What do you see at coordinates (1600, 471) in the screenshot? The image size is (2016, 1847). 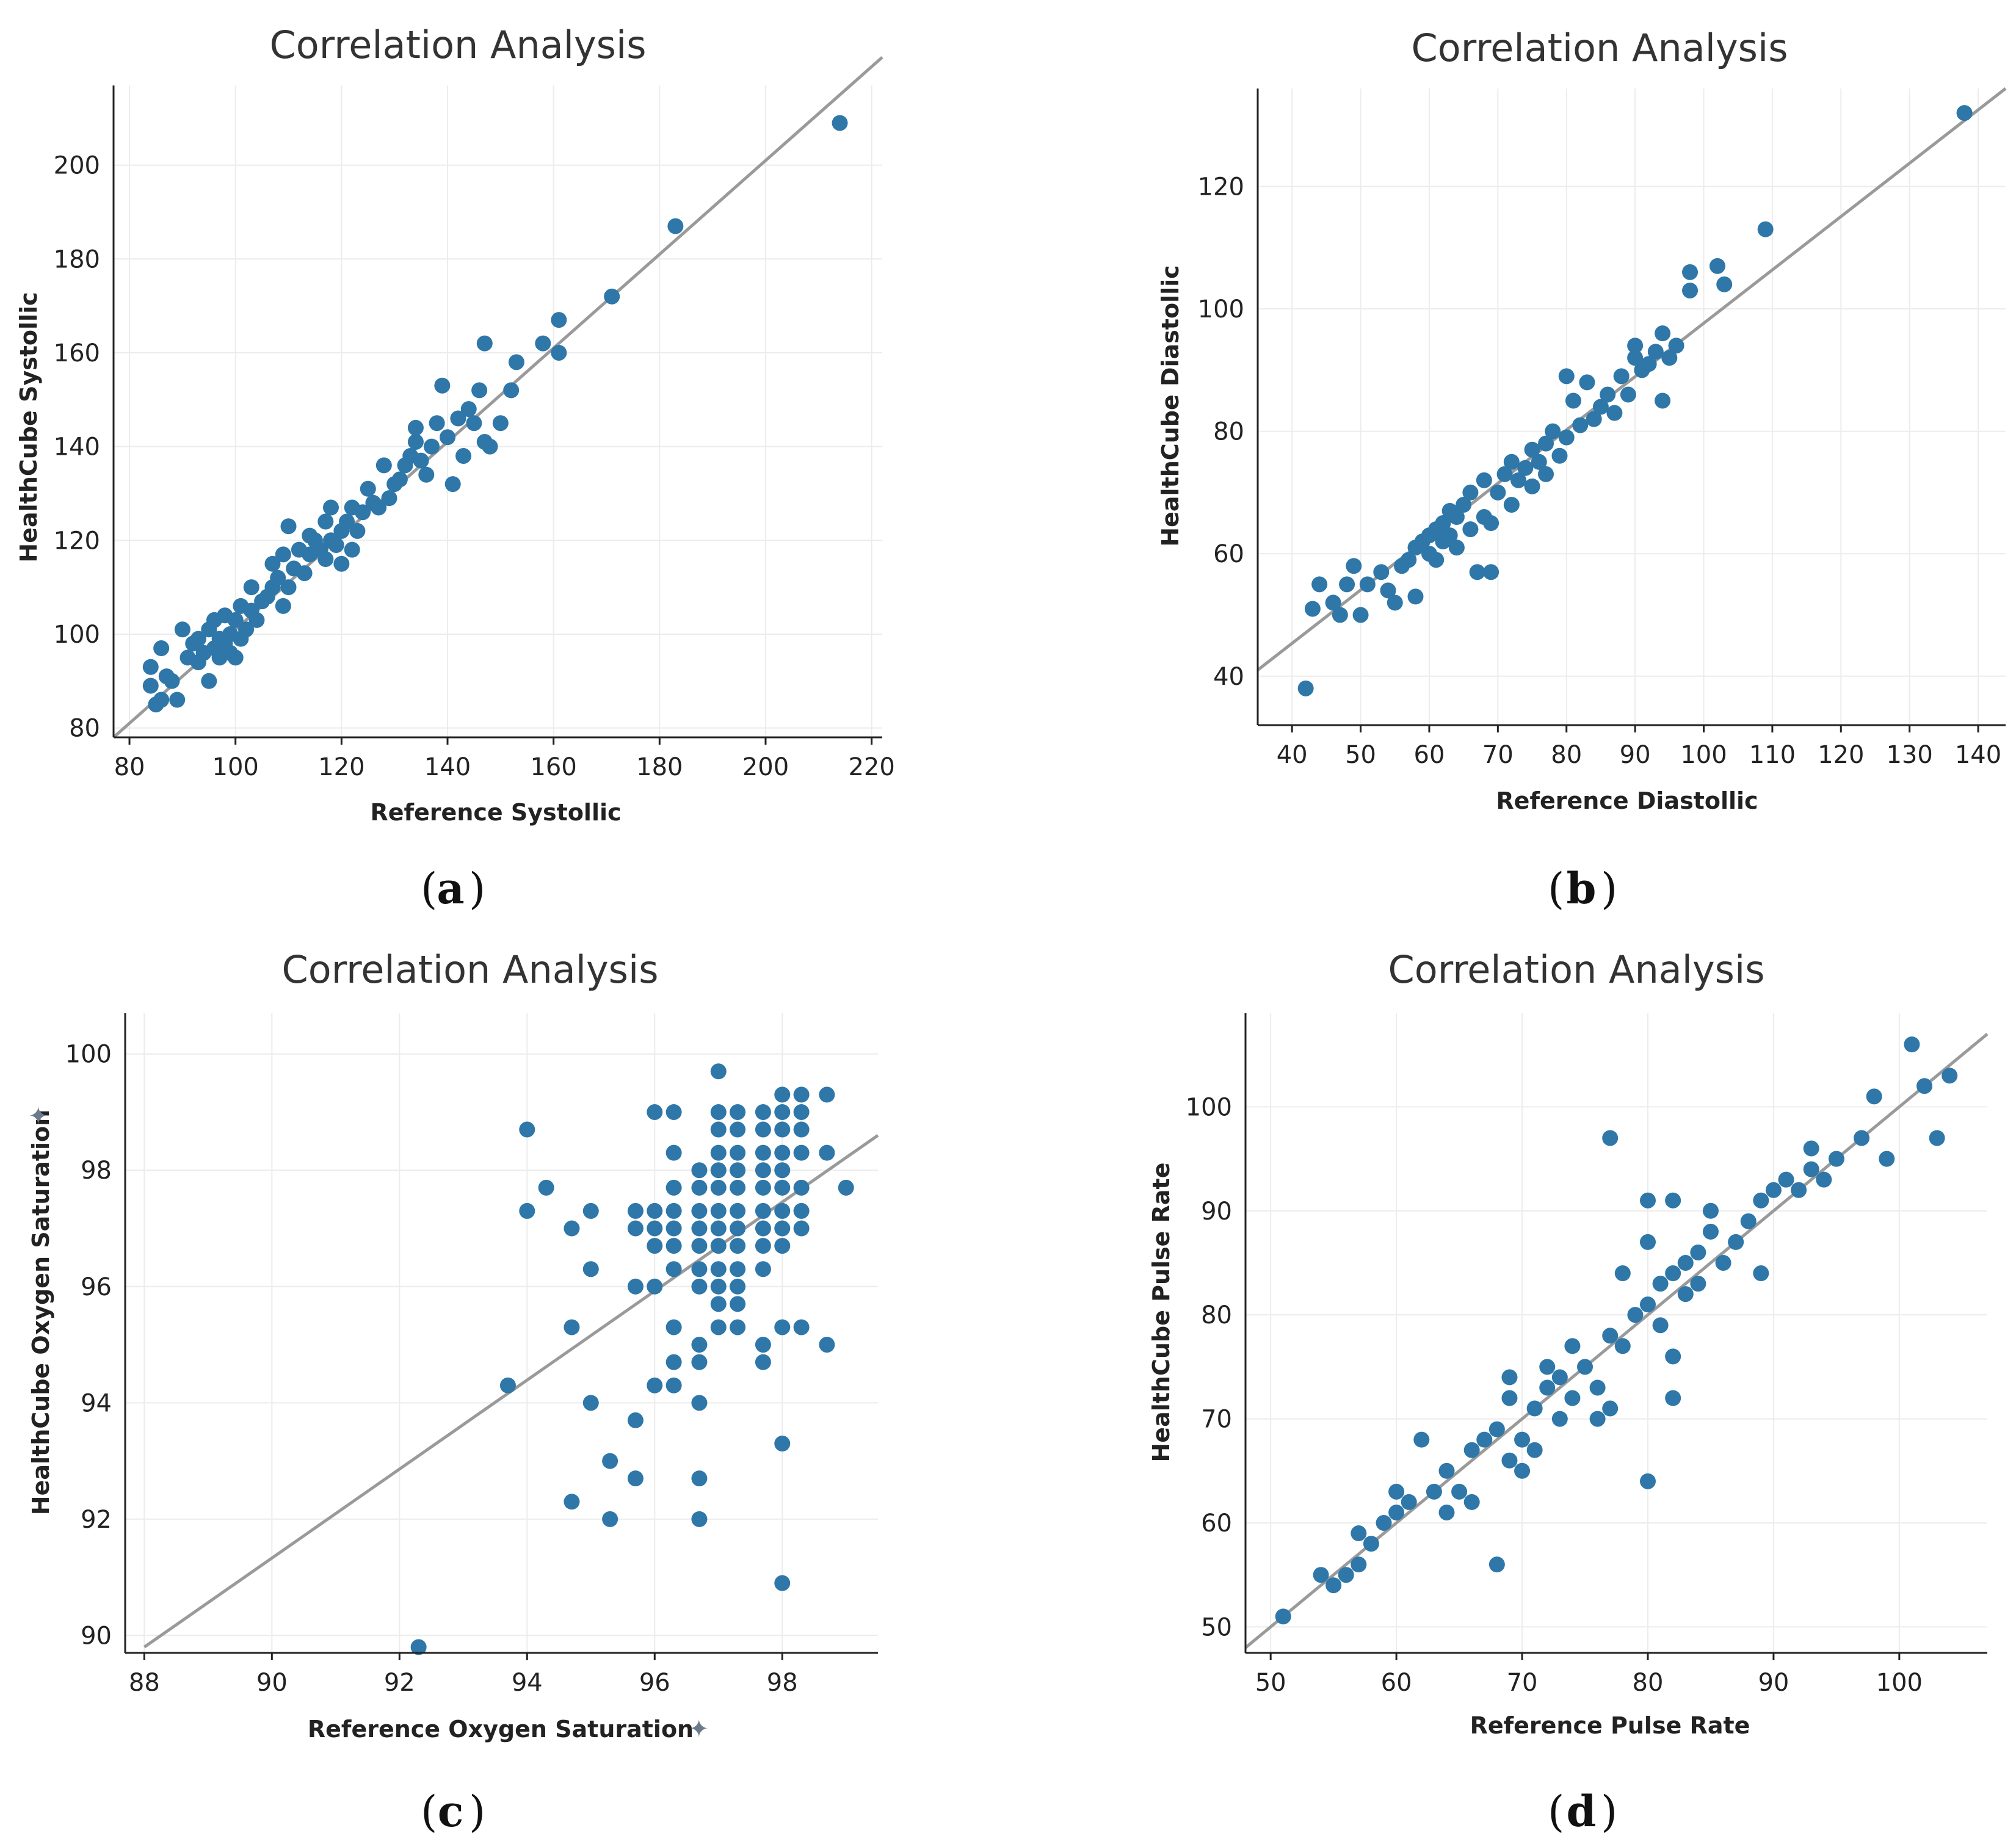 I see `tick-labels: 40 50 60 70 80 90 100 110 120 130 140 40 60 80 100 120` at bounding box center [1600, 471].